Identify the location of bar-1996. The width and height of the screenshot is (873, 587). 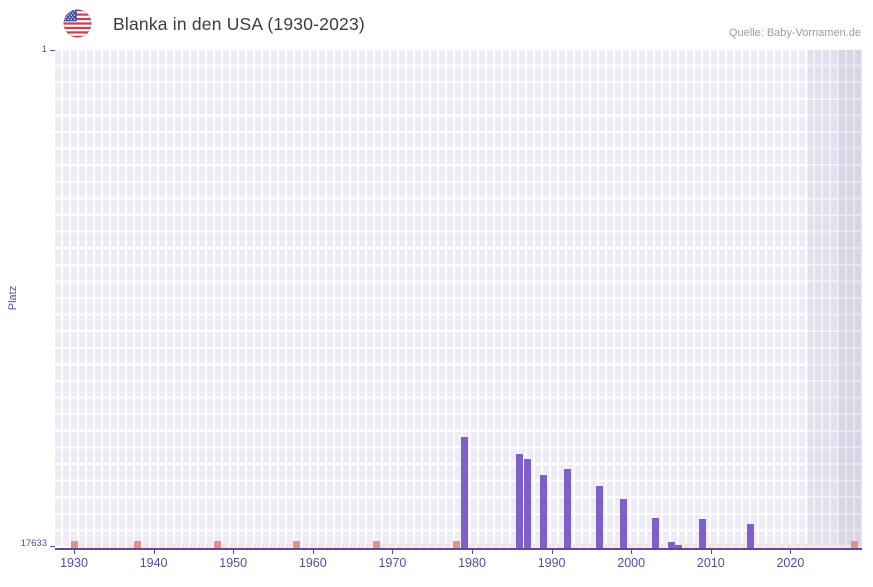
(599, 517).